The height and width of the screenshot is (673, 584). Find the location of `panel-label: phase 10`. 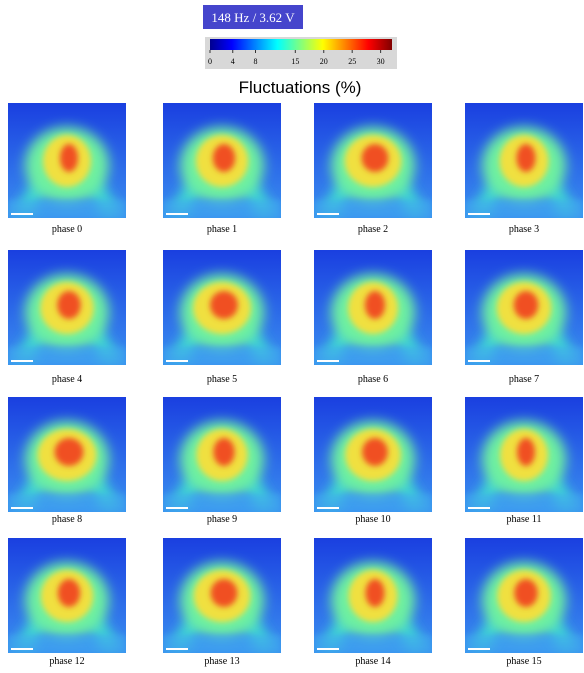

panel-label: phase 10 is located at coordinates (372, 519).